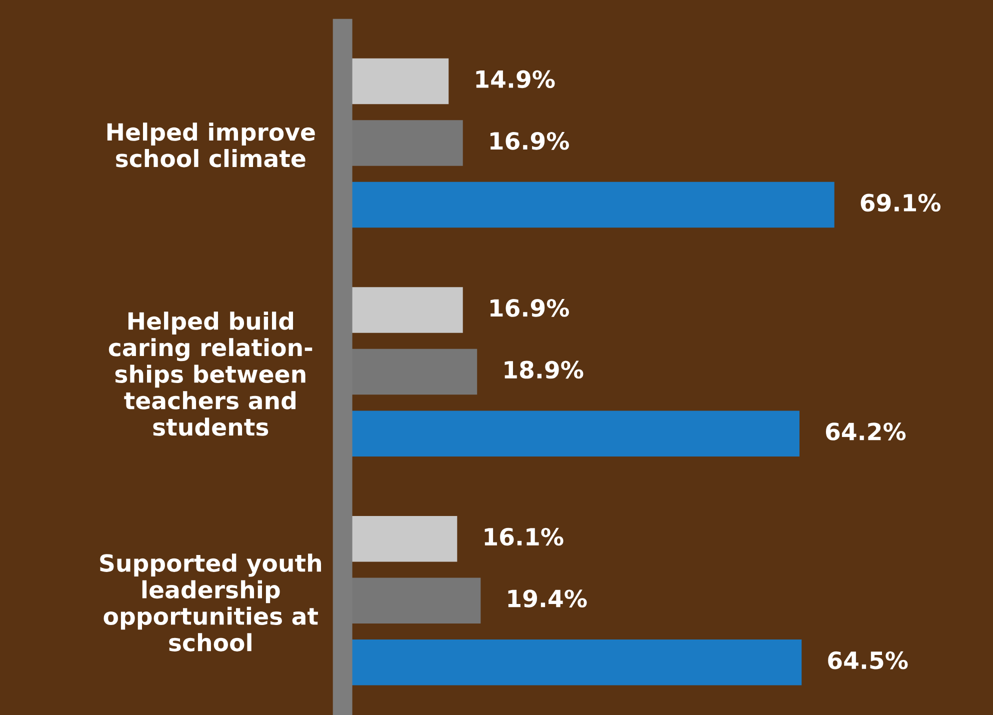 This screenshot has width=993, height=715. Describe the element at coordinates (210, 374) in the screenshot. I see `y-tick-label: Helped build caring relation- ships between teachers and students` at that location.